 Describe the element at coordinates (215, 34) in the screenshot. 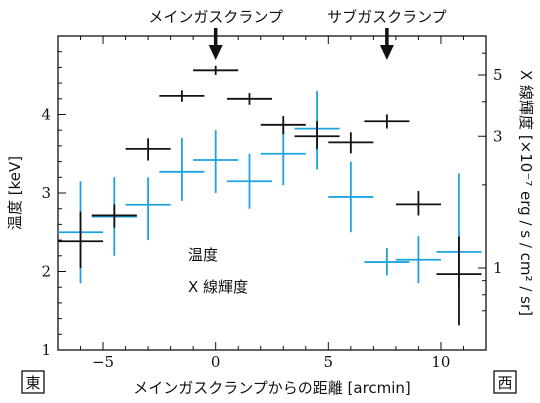

I see `annotation-main-clump: メインガスクランプ` at that location.